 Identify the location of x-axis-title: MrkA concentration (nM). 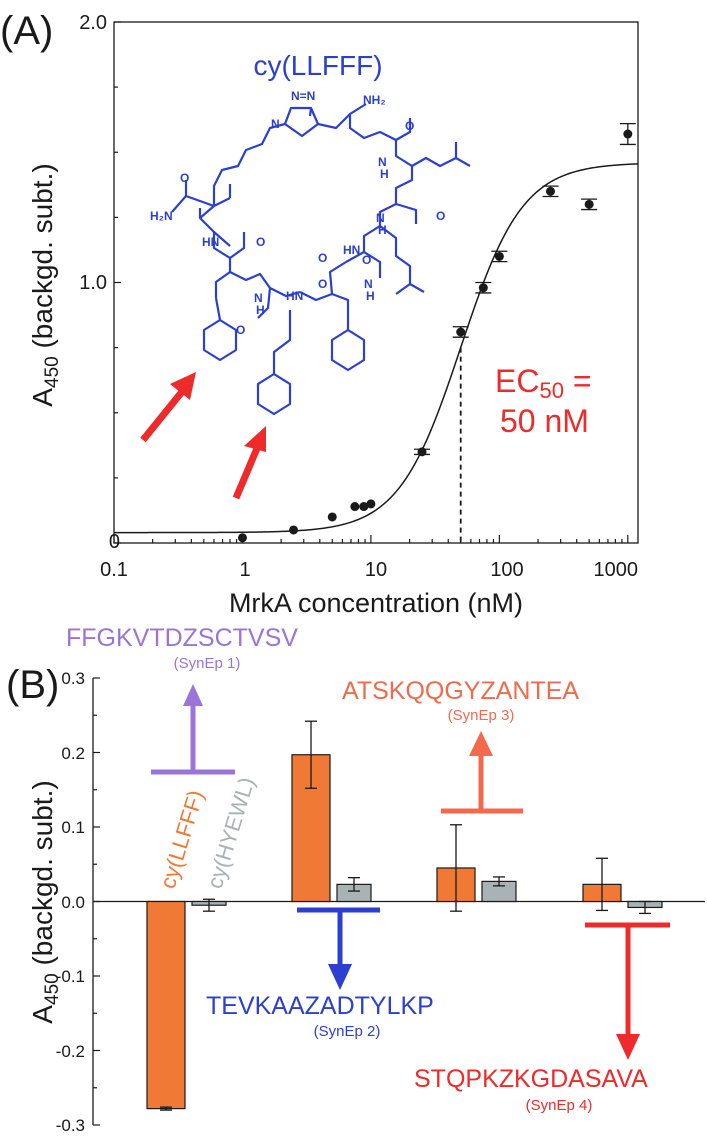
(376, 603).